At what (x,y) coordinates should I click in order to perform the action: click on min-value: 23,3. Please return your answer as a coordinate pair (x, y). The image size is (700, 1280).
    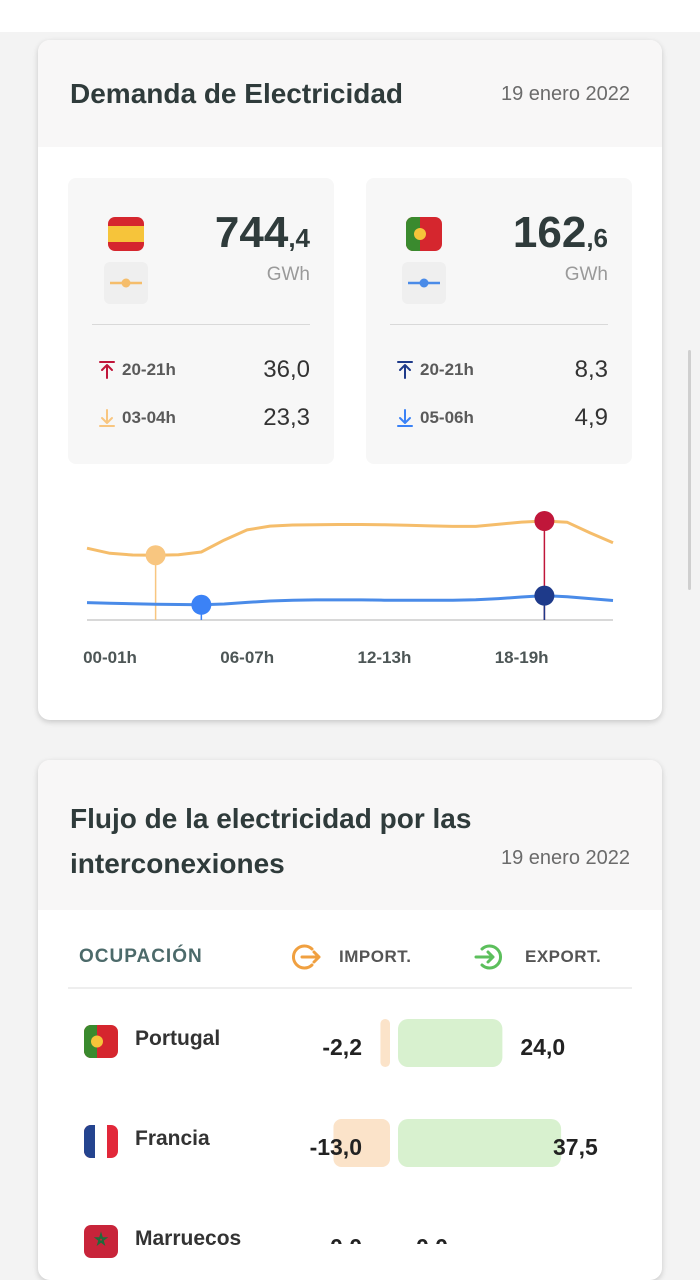
    Looking at the image, I should click on (286, 417).